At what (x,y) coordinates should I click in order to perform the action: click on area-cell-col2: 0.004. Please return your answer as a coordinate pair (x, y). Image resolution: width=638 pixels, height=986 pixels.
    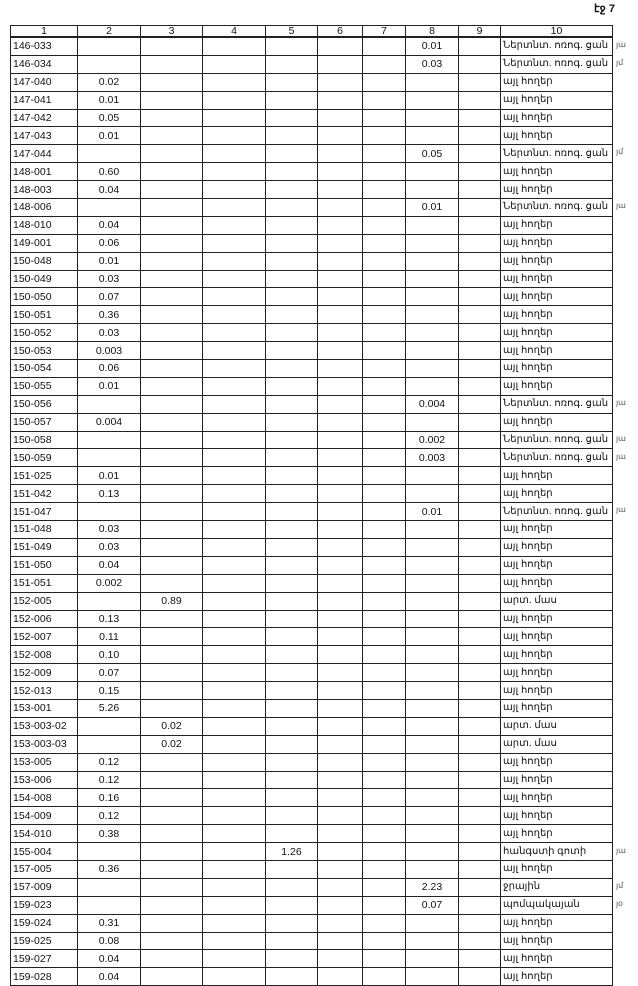
    Looking at the image, I should click on (109, 422).